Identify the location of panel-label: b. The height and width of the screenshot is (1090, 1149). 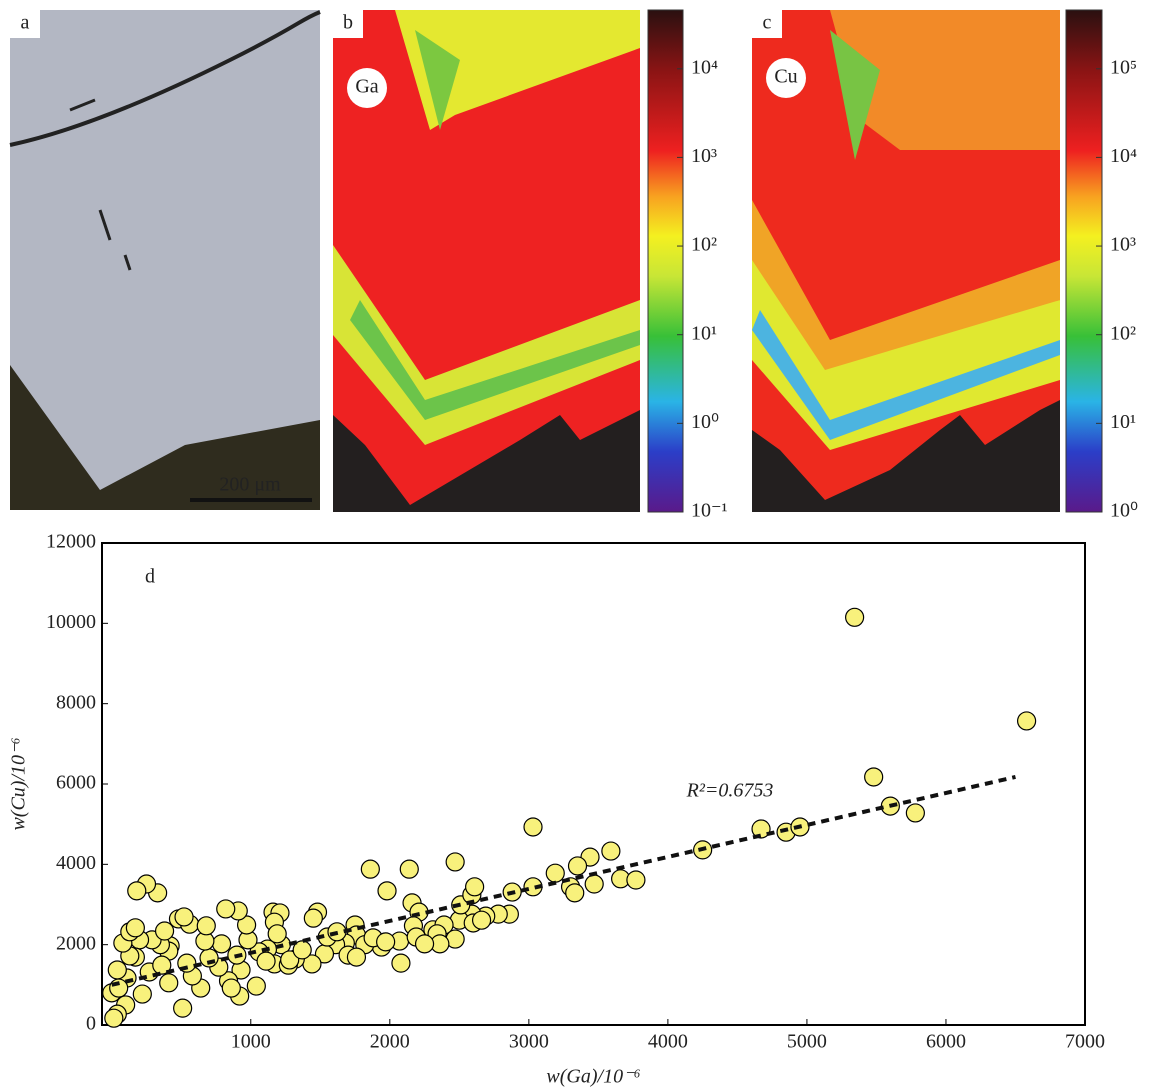
(348, 23).